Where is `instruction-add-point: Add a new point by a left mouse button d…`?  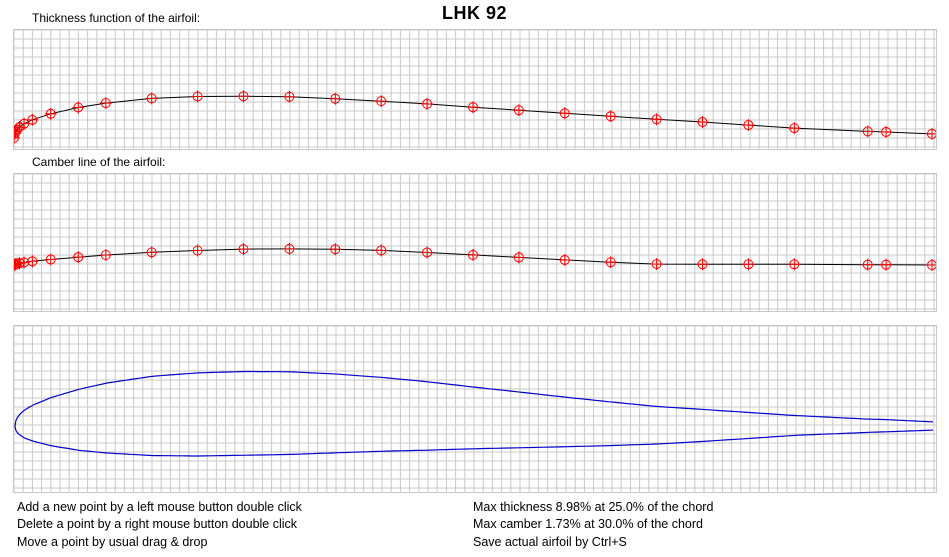
instruction-add-point: Add a new point by a left mouse button d… is located at coordinates (159, 507).